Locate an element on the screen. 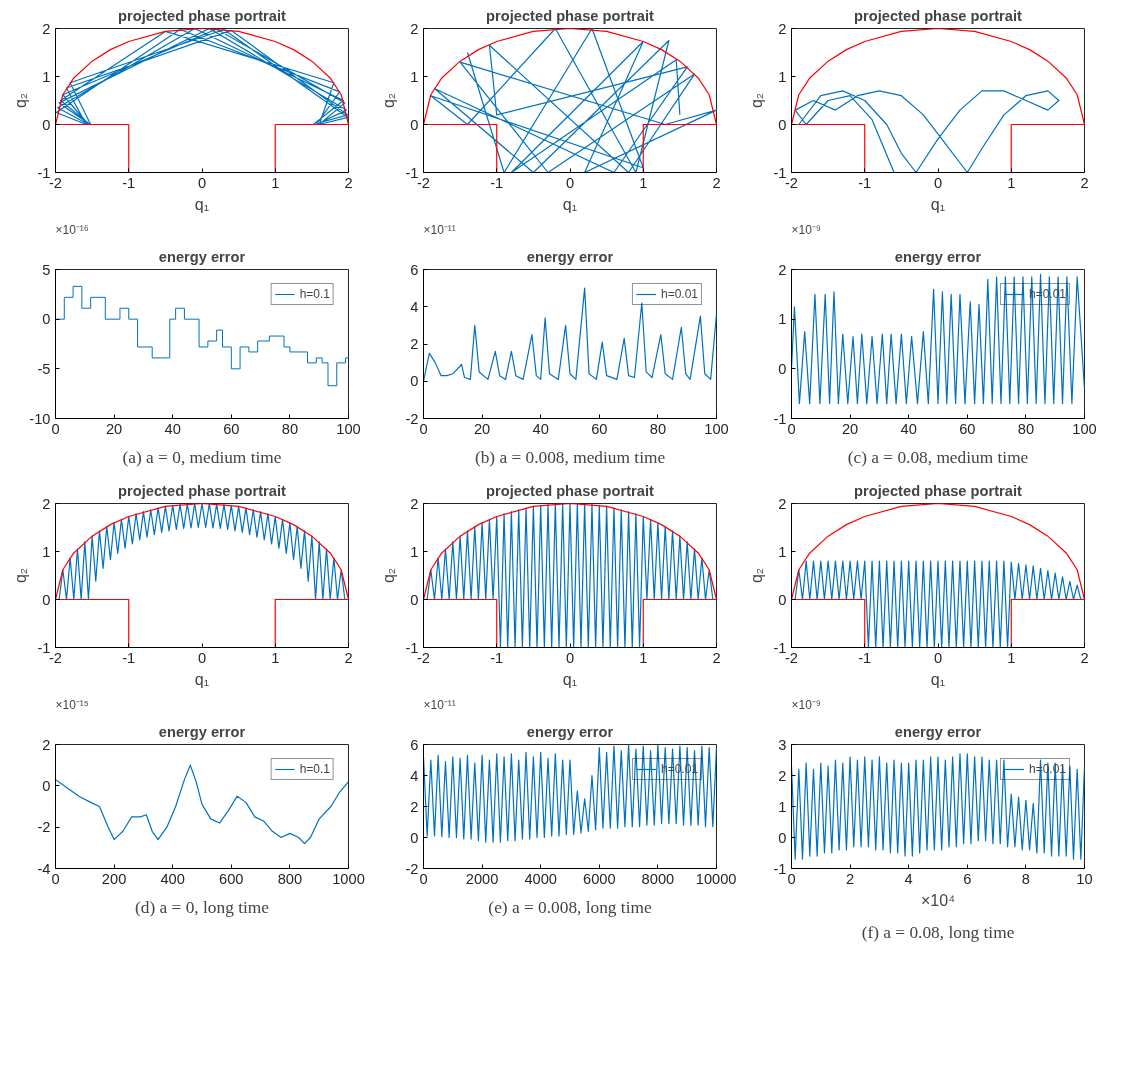 The image size is (1125, 1066). text: (f) a = 0.08, long time is located at coordinates (938, 932).